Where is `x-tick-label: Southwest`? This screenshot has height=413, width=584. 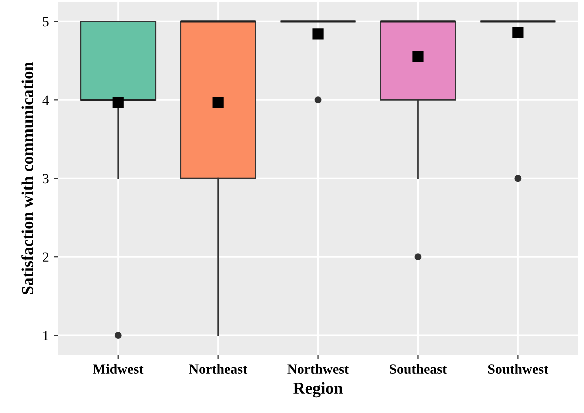
x-tick-label: Southwest is located at coordinates (518, 369).